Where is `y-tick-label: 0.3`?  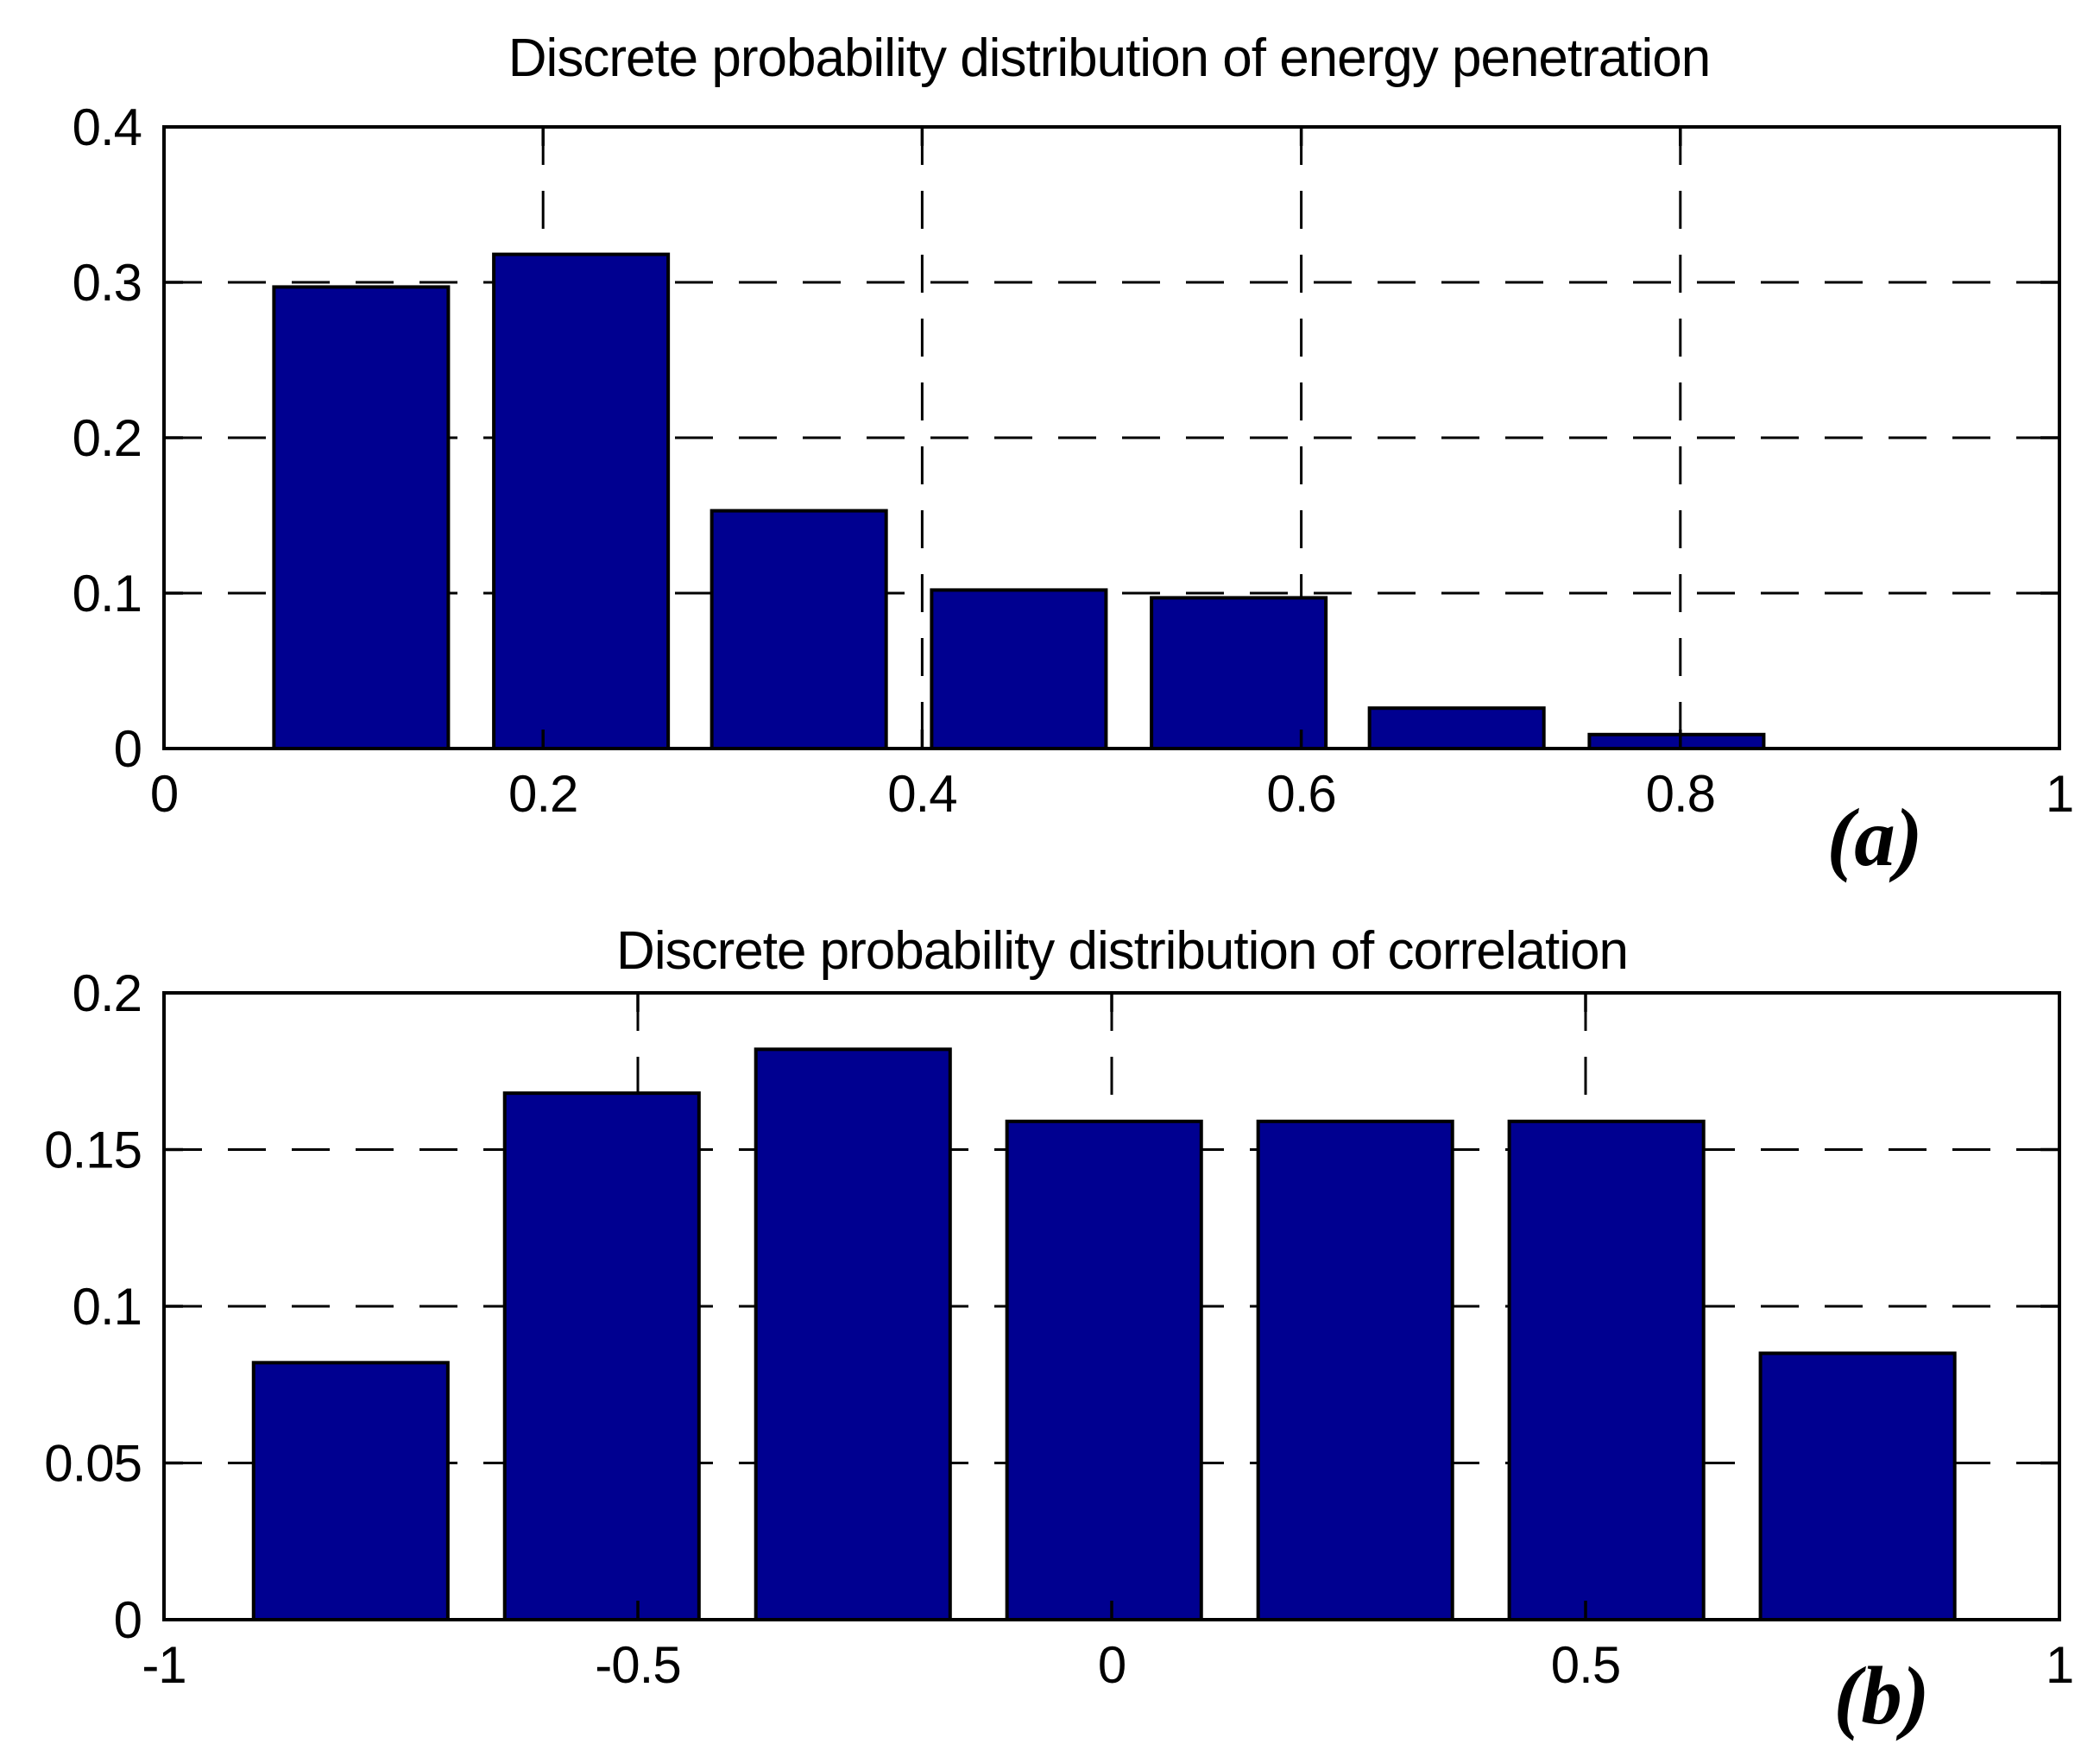 y-tick-label: 0.3 is located at coordinates (107, 283).